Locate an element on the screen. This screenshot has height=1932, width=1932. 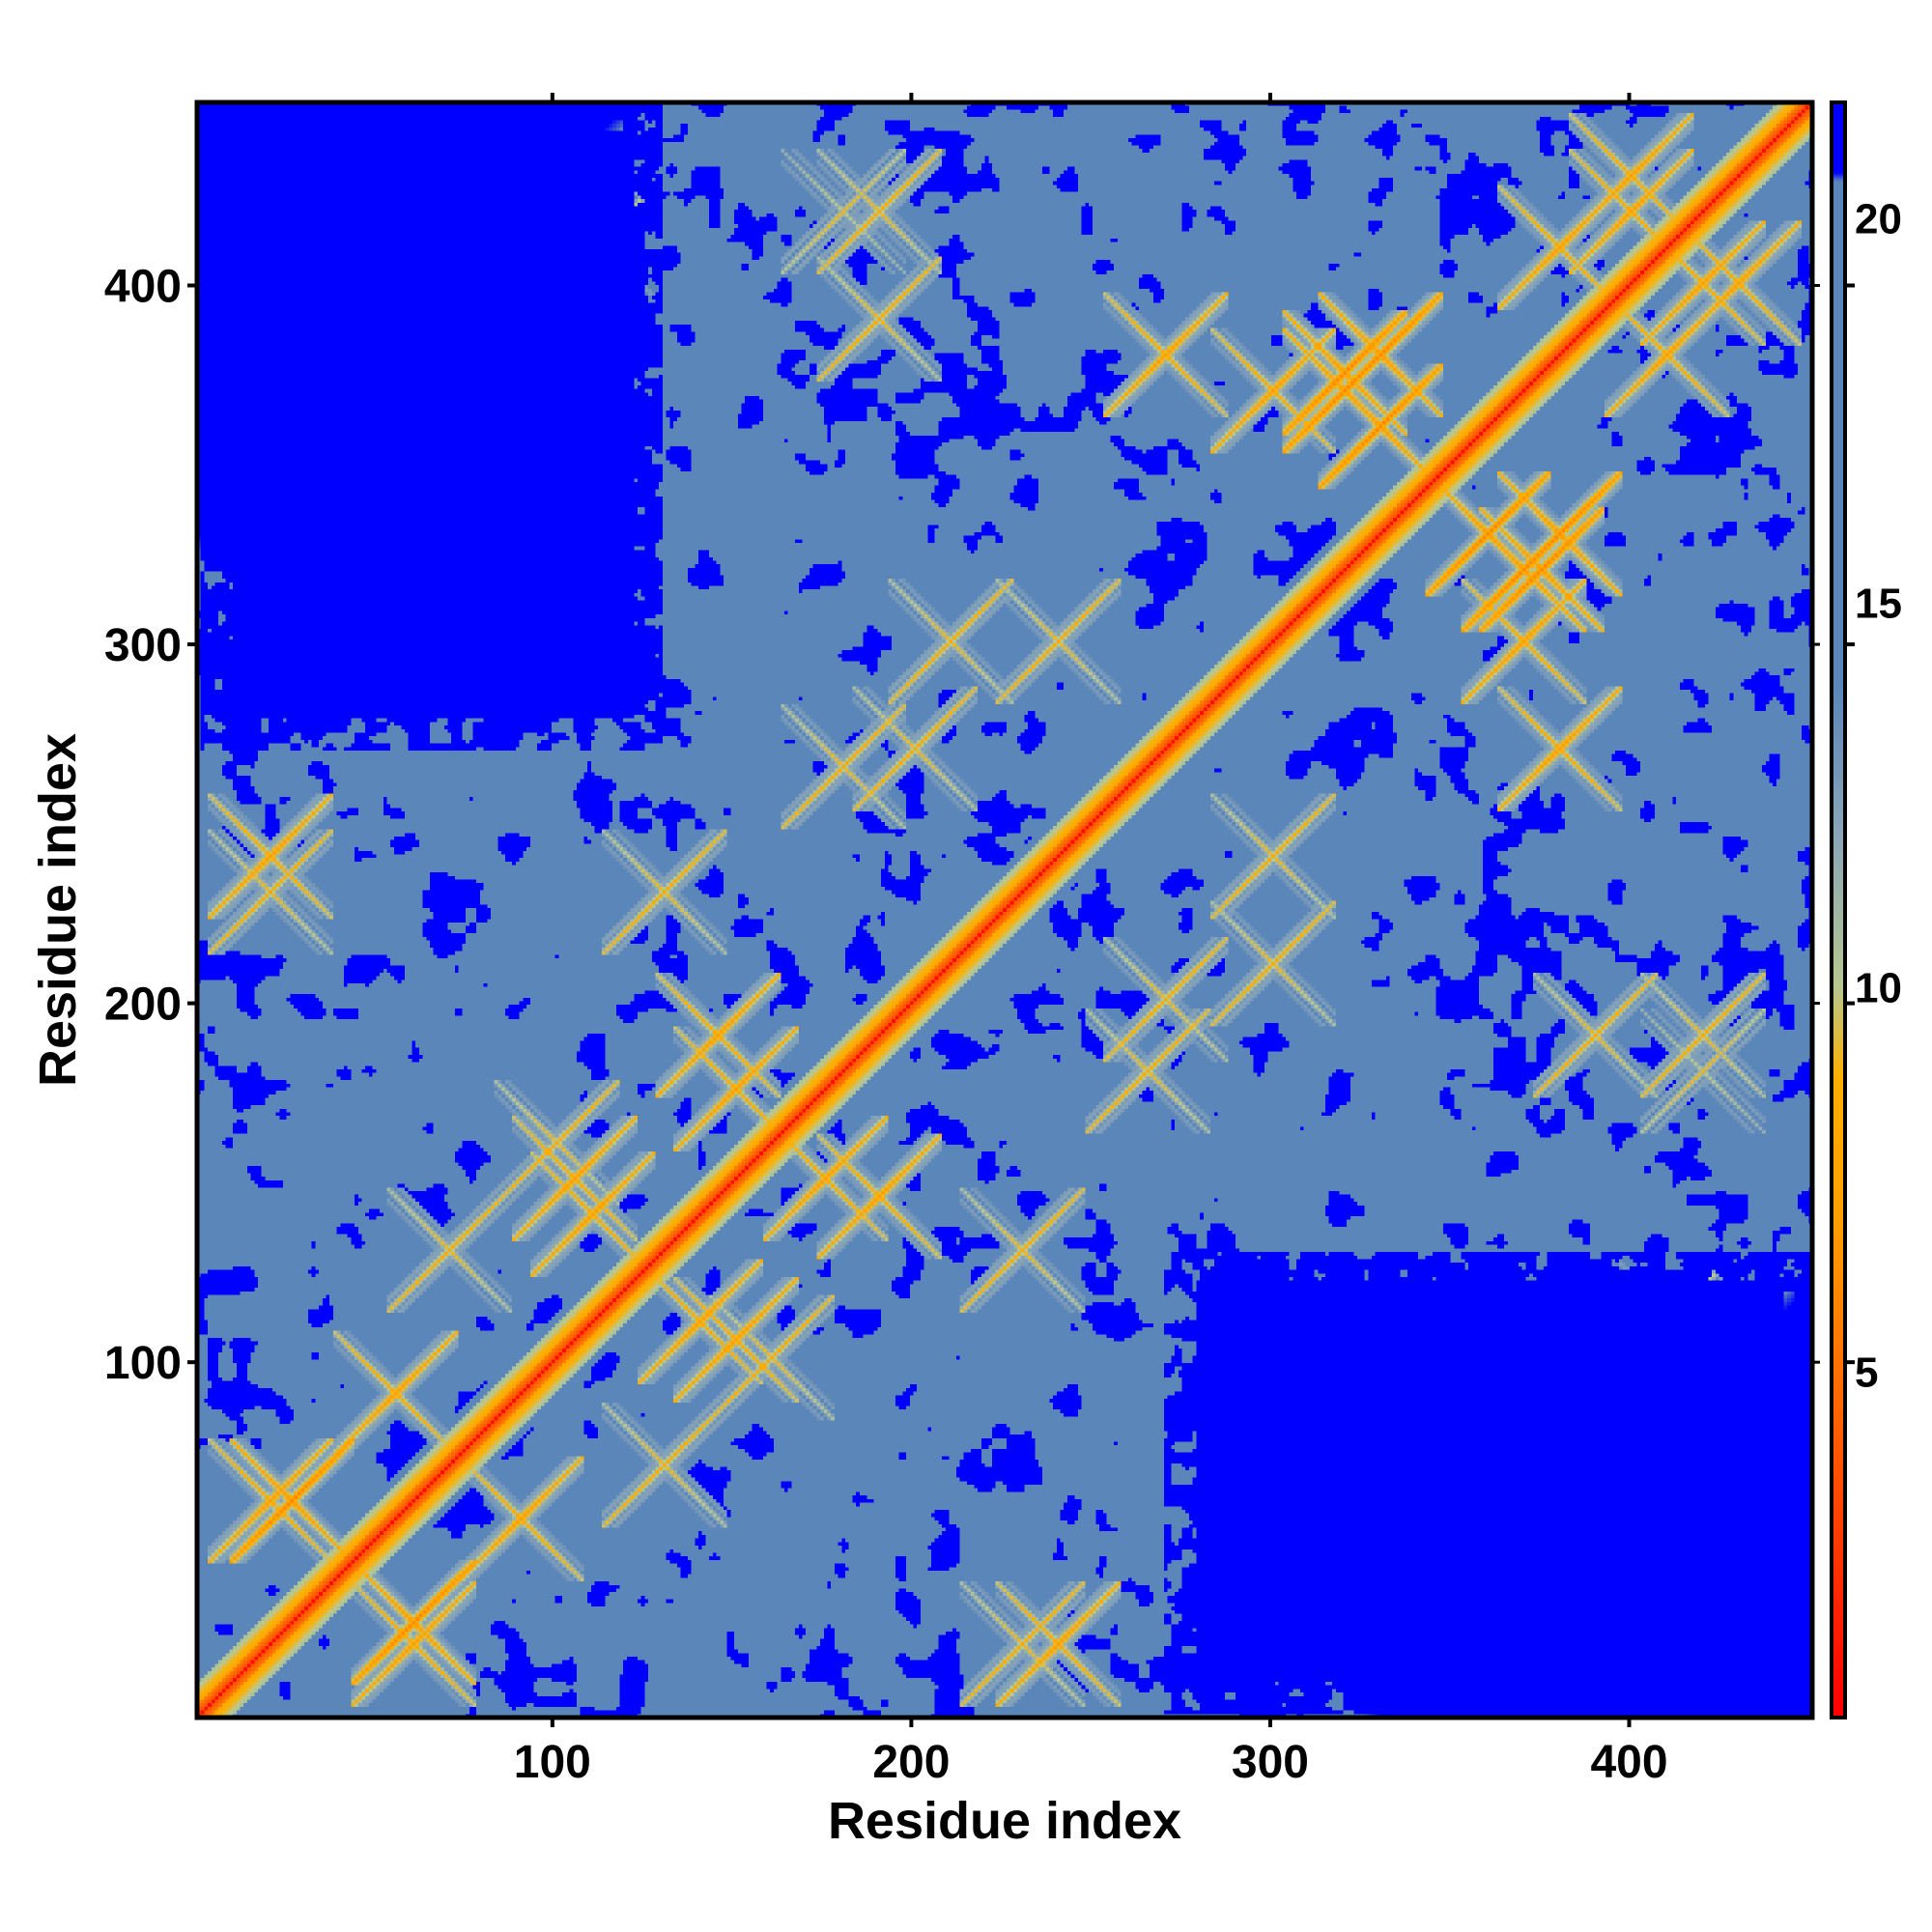
x-tick-label: 300 is located at coordinates (1270, 1762).